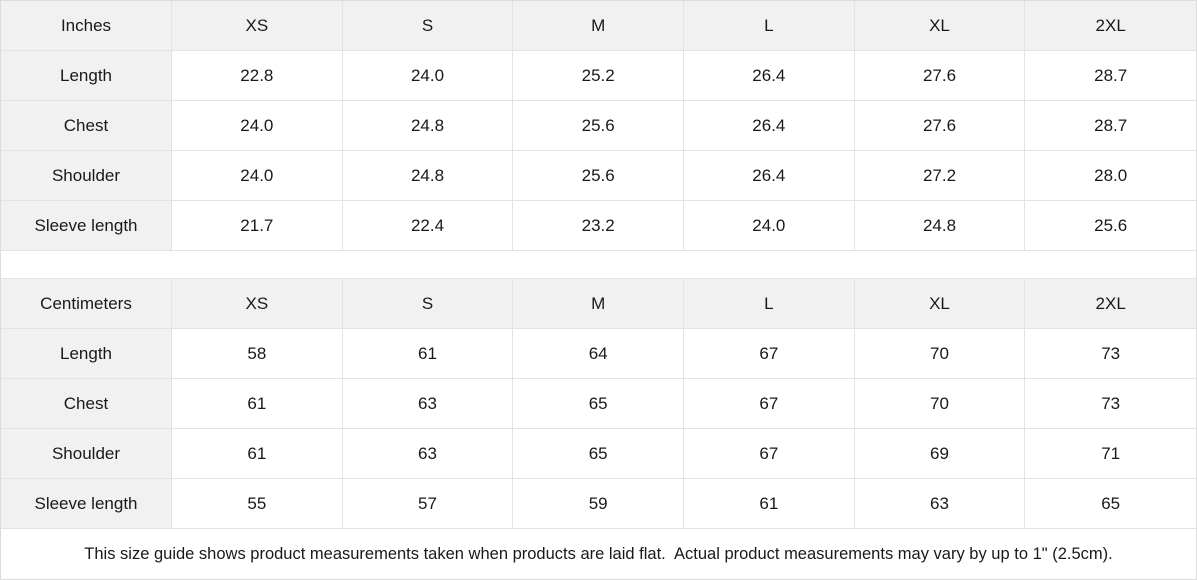 The image size is (1197, 580). Describe the element at coordinates (940, 126) in the screenshot. I see `cell-chest-xl: 27.6` at that location.